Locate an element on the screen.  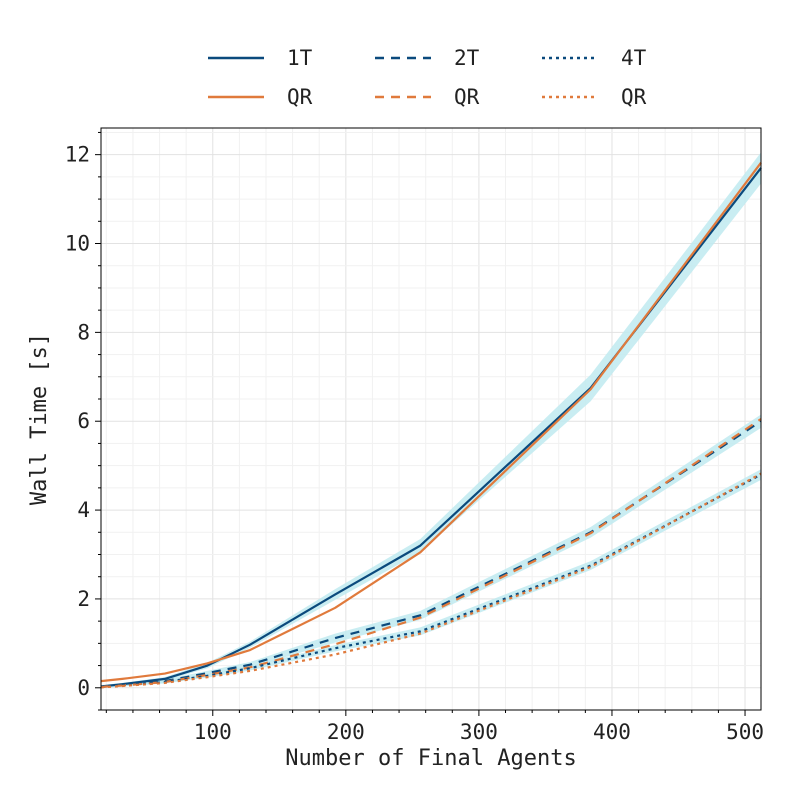
x-tick-label: 500 is located at coordinates (745, 732).